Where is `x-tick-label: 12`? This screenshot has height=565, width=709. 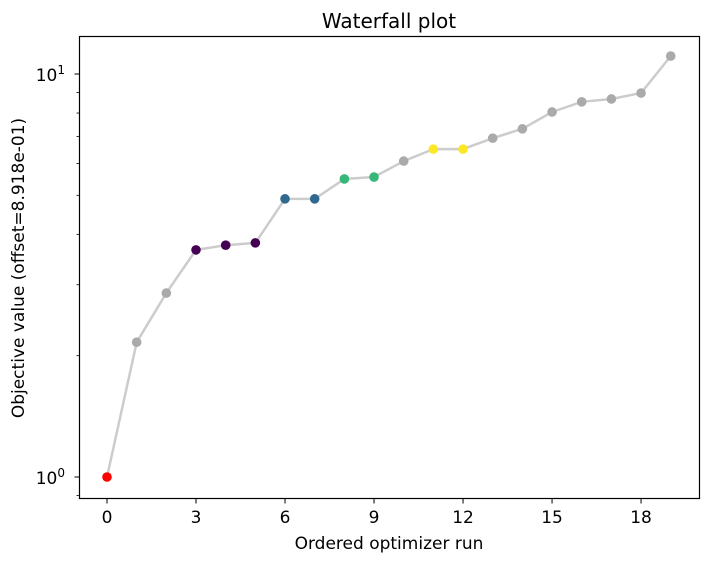 x-tick-label: 12 is located at coordinates (463, 518).